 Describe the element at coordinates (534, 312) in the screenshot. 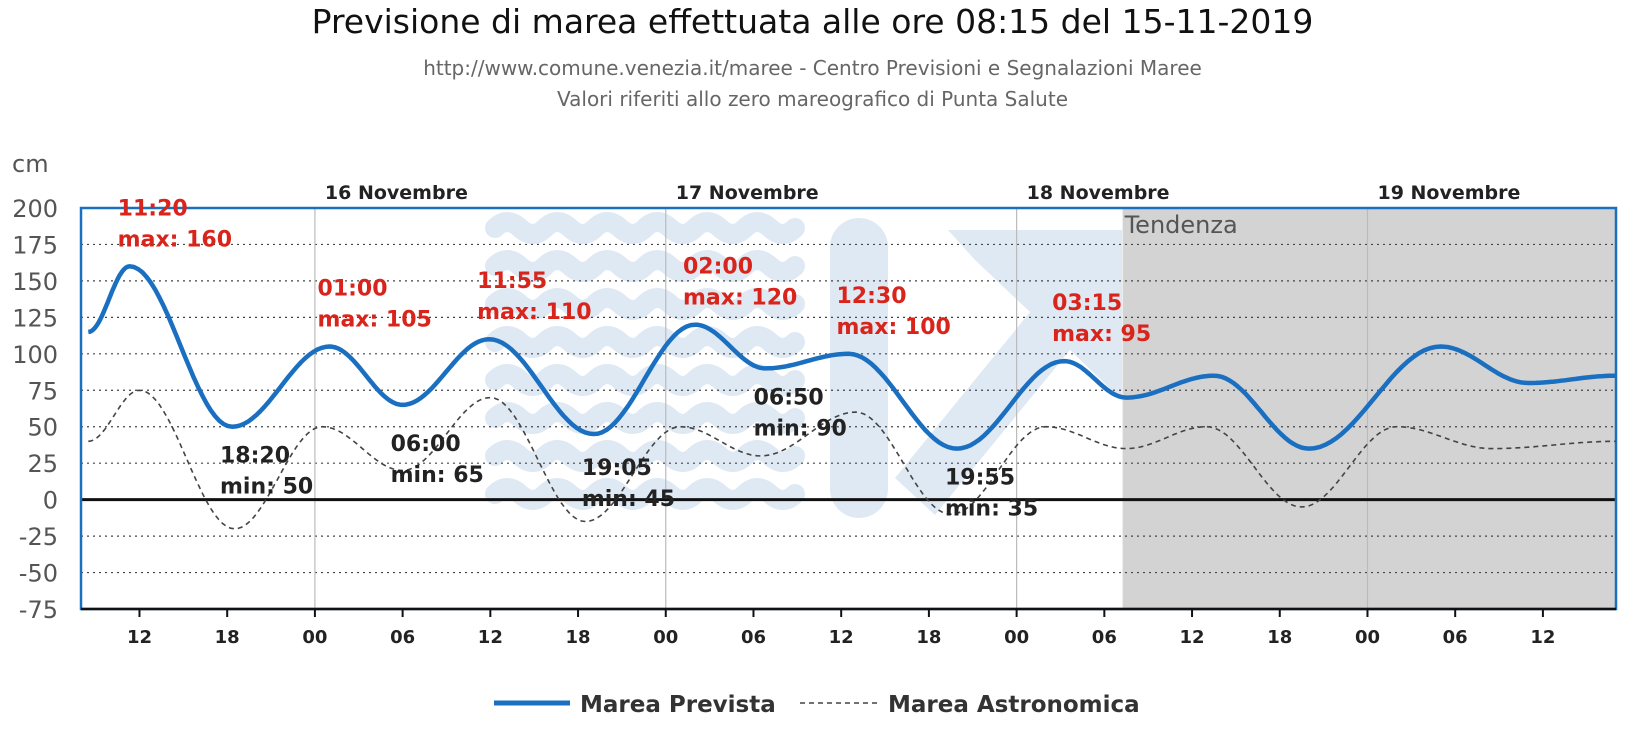

I see `max-annotation-value: max: 110` at that location.